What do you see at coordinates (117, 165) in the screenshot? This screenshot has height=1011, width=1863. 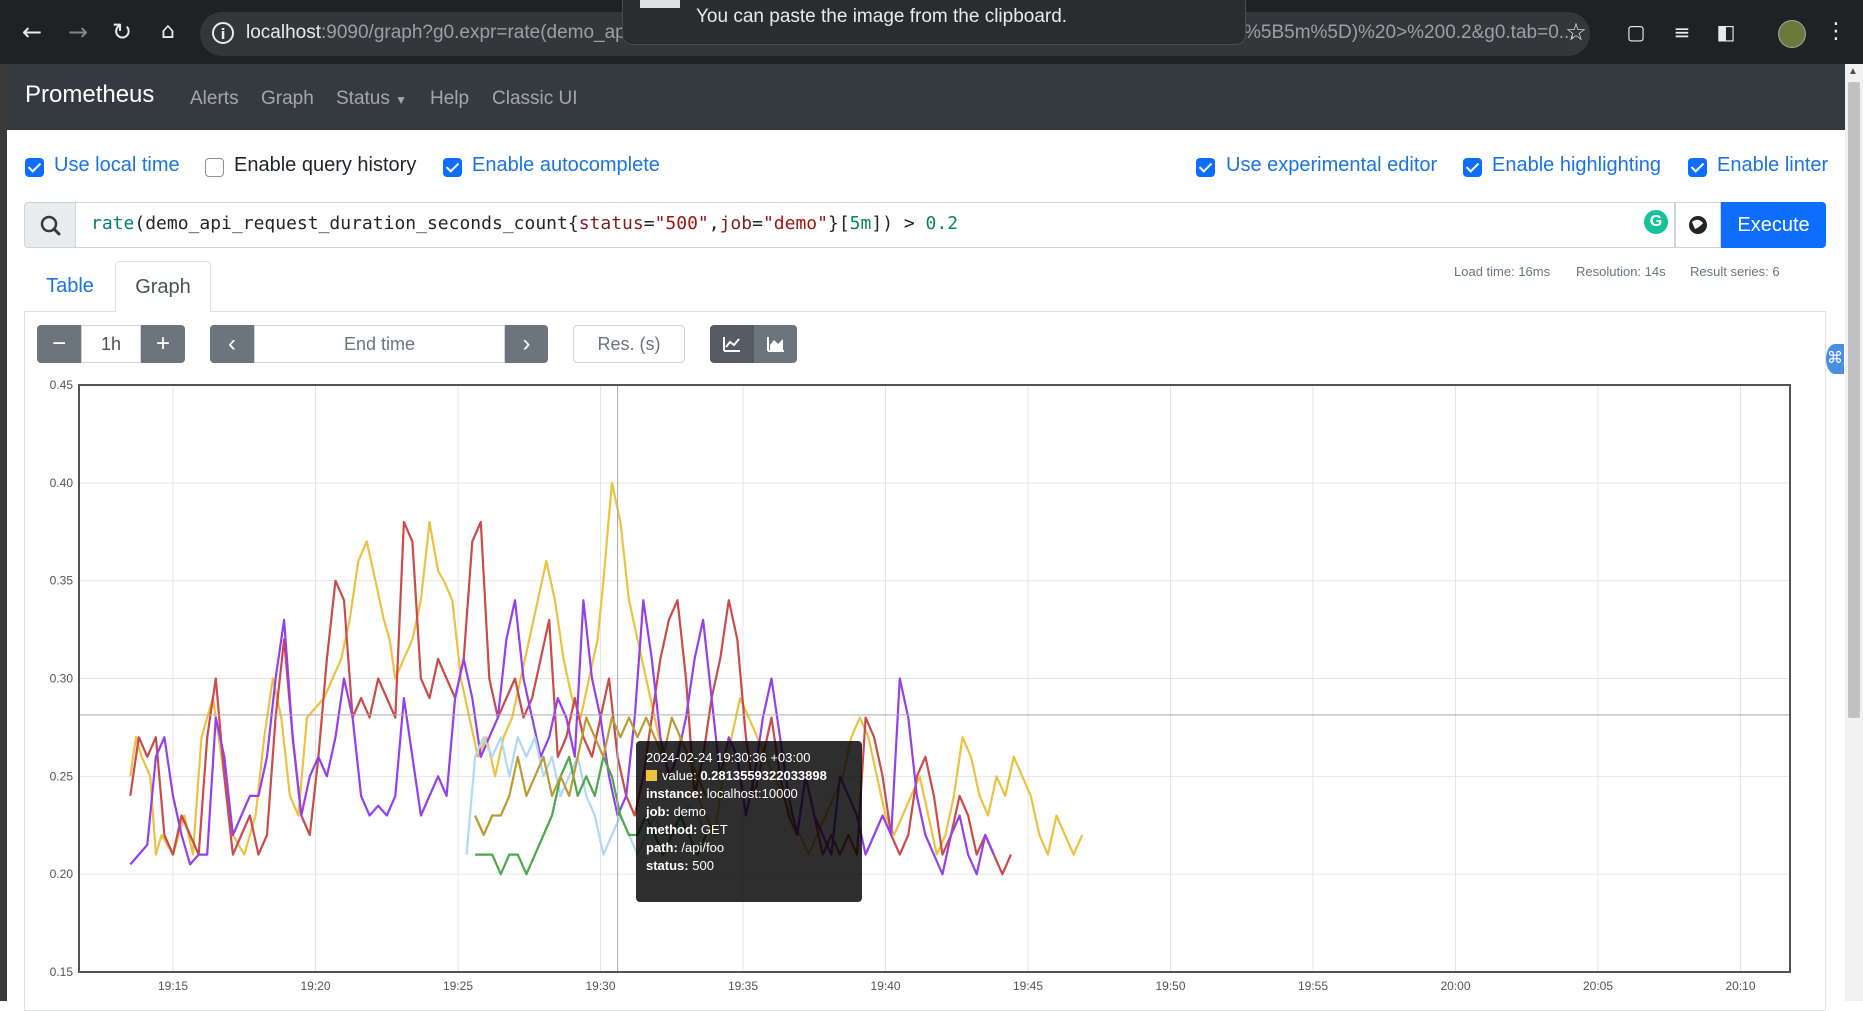 I see `use-local-time-label: Use local time` at bounding box center [117, 165].